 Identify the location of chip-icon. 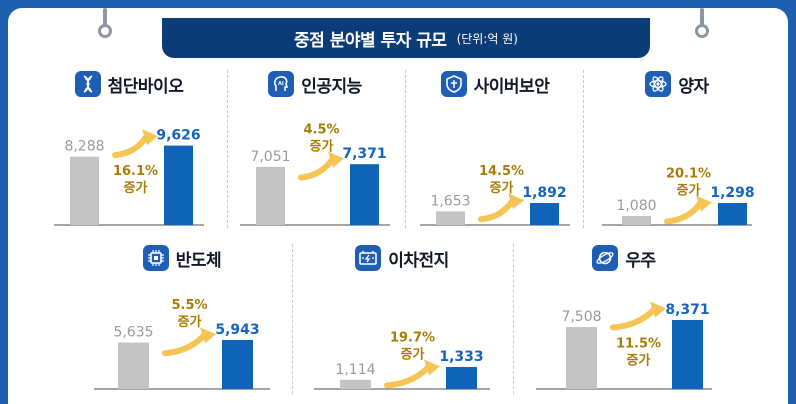
(155, 258).